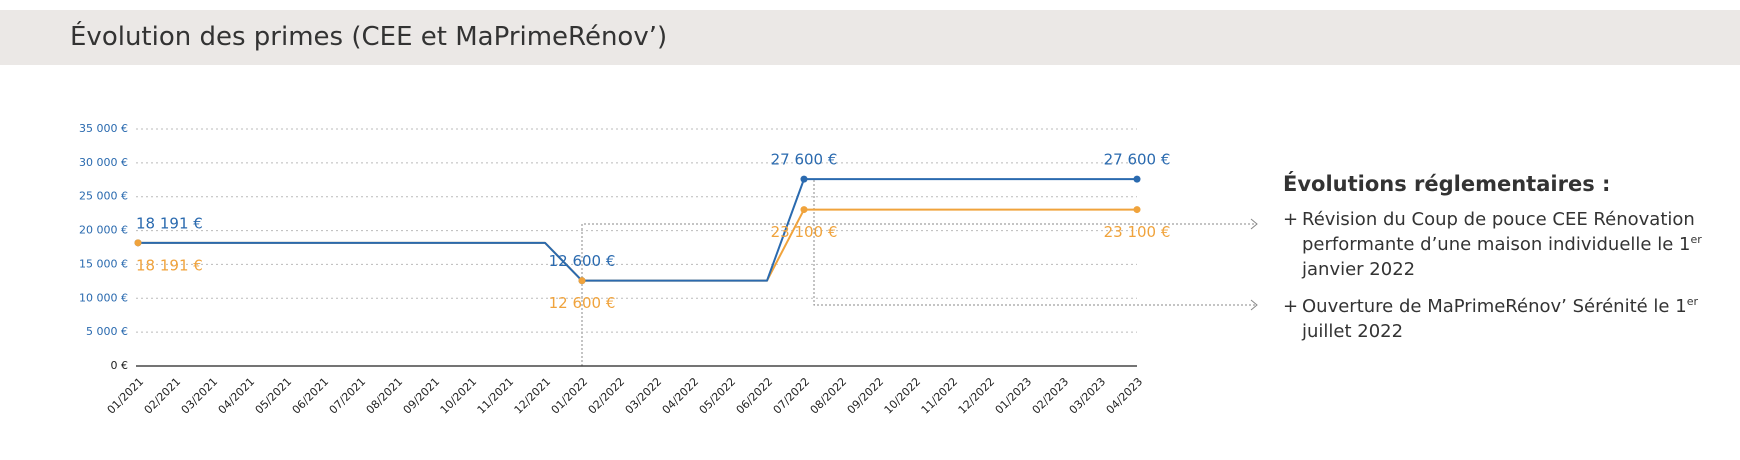  Describe the element at coordinates (422, 396) in the screenshot. I see `x-tick-label: 09/2021` at that location.